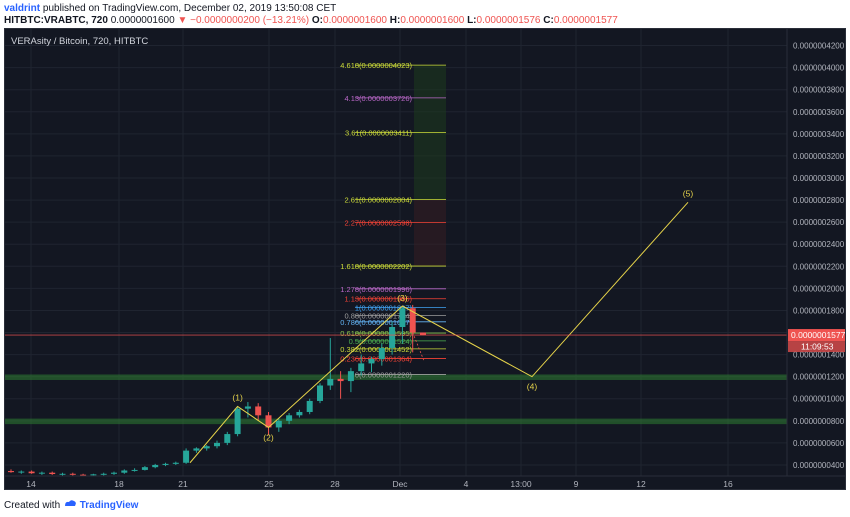 The height and width of the screenshot is (517, 850). What do you see at coordinates (728, 484) in the screenshot?
I see `time-tick-label: 16` at bounding box center [728, 484].